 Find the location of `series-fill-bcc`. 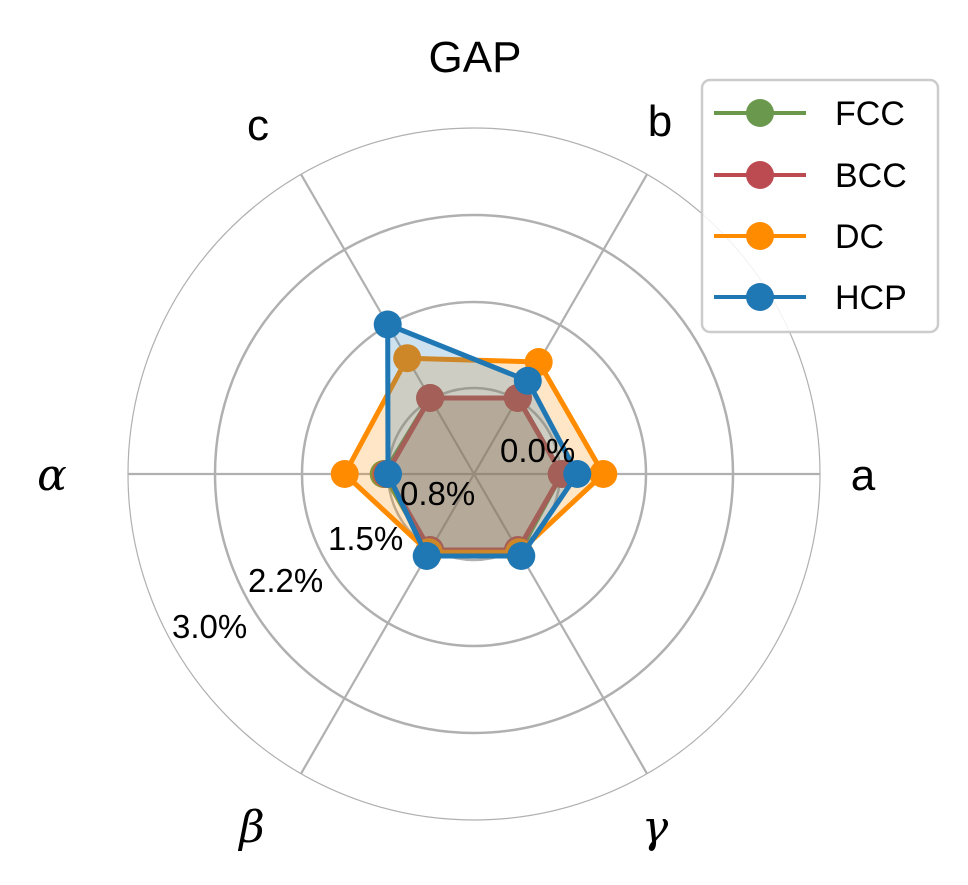

series-fill-bcc is located at coordinates (474, 474).